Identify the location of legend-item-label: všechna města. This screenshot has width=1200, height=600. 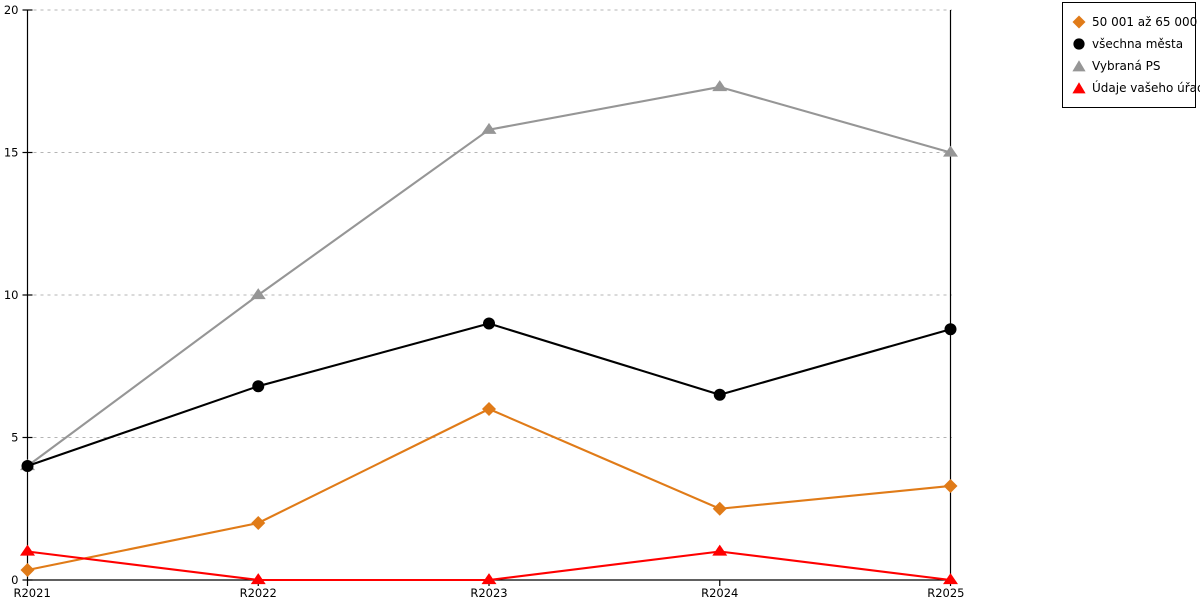
(1138, 44).